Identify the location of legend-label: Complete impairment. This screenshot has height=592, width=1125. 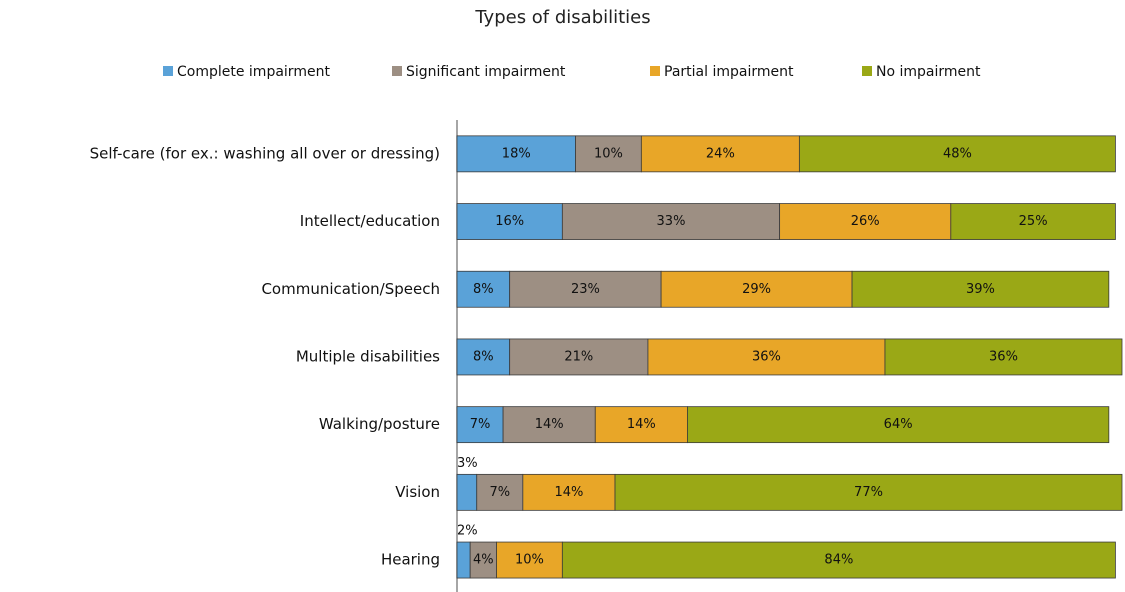
(253, 72).